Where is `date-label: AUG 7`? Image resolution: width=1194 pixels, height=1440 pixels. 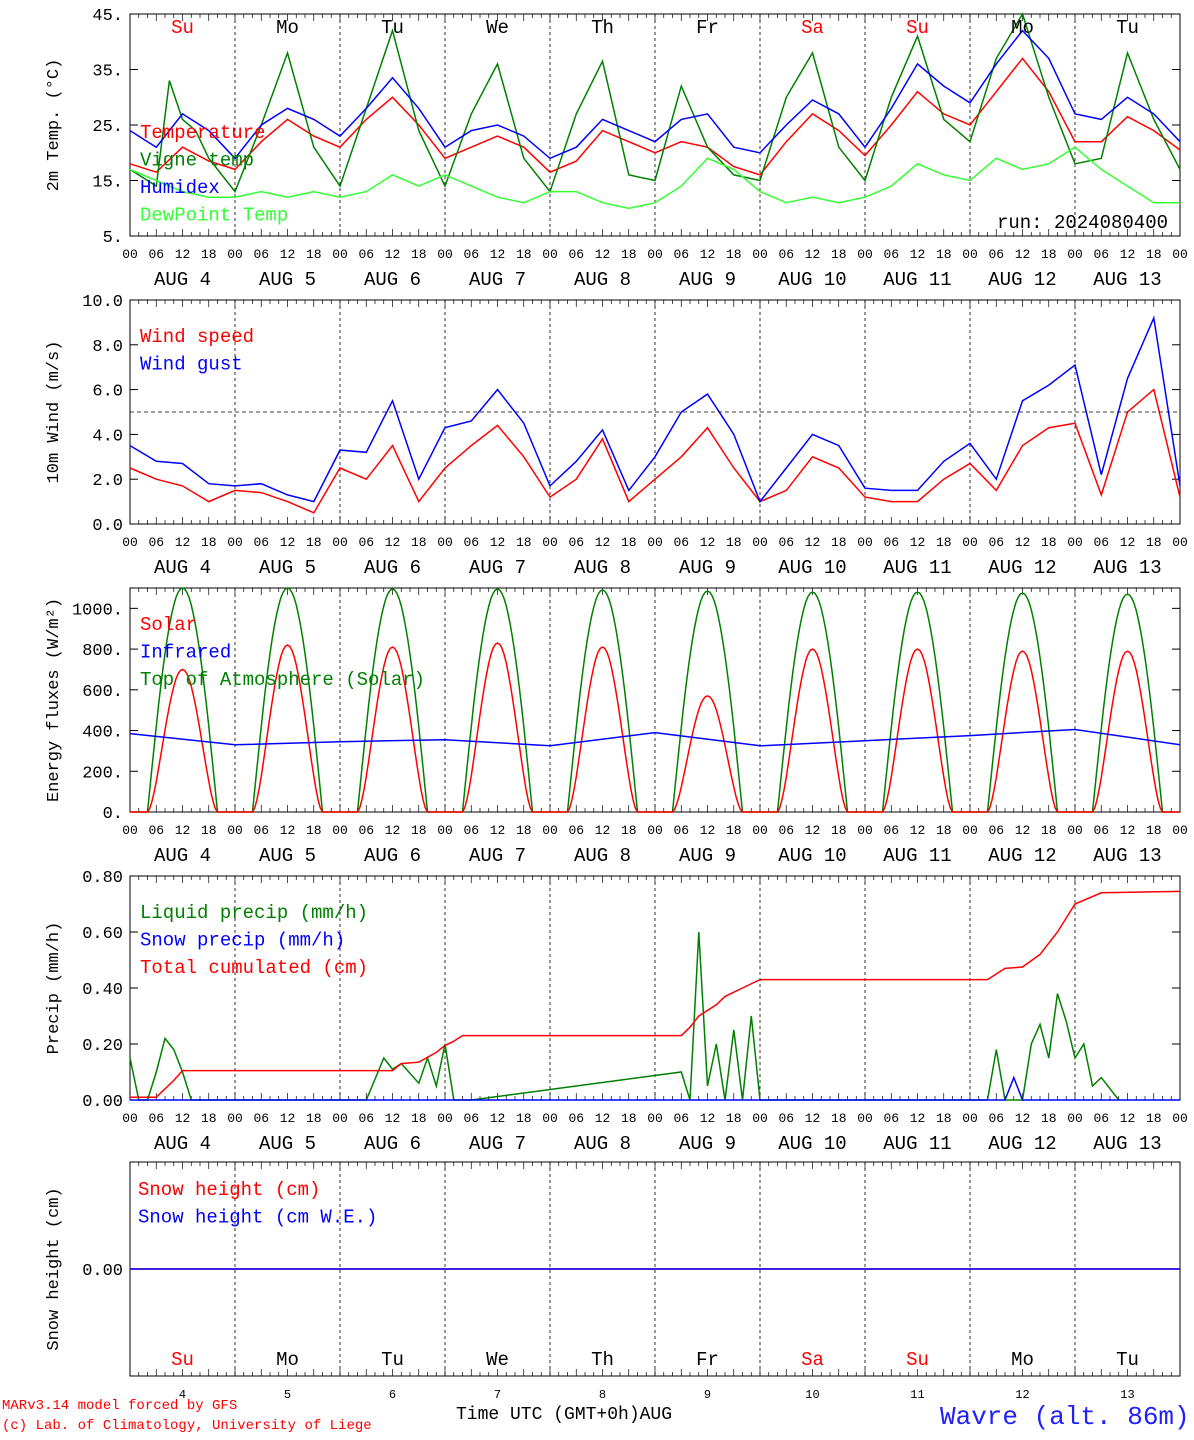 date-label: AUG 7 is located at coordinates (497, 280).